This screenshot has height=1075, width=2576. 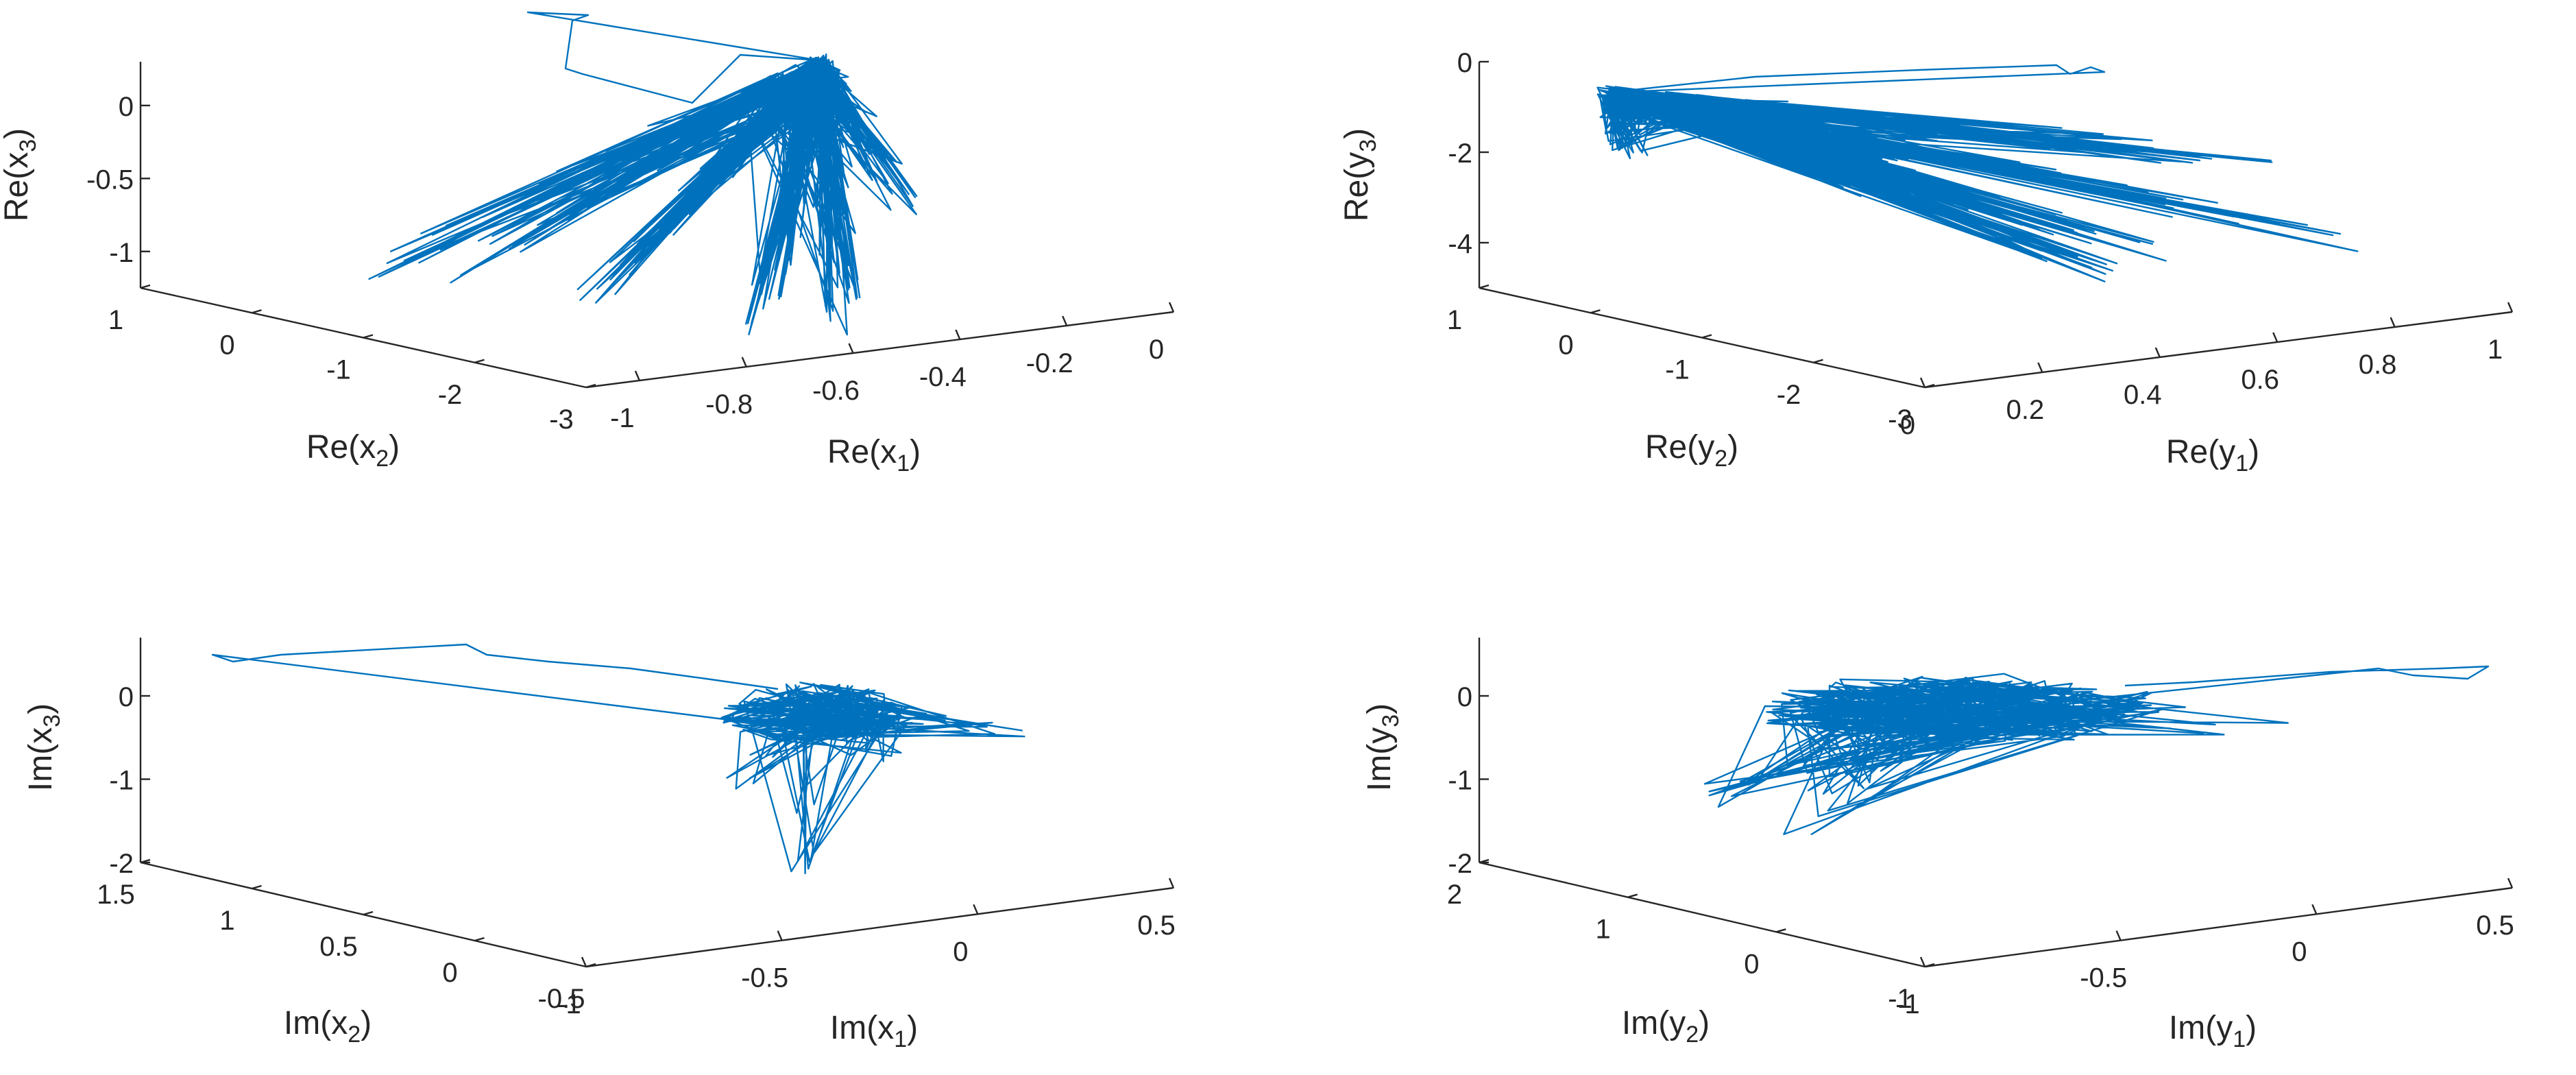 I want to click on z-tick-label: -4, so click(x=1460, y=244).